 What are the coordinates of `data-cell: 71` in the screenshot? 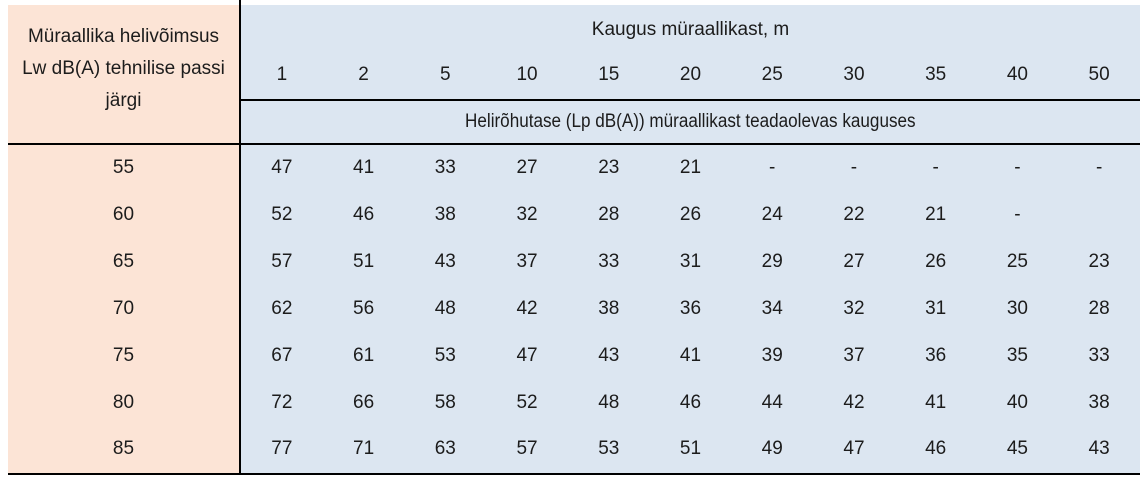 It's located at (364, 449).